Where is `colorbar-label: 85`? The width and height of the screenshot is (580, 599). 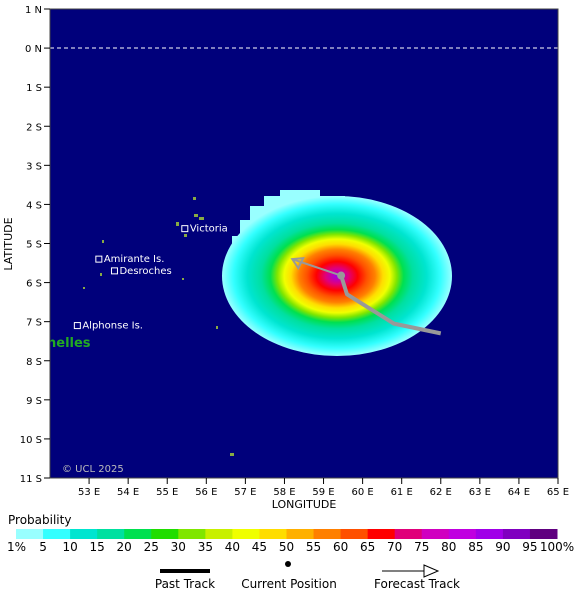 colorbar-label: 85 is located at coordinates (475, 547).